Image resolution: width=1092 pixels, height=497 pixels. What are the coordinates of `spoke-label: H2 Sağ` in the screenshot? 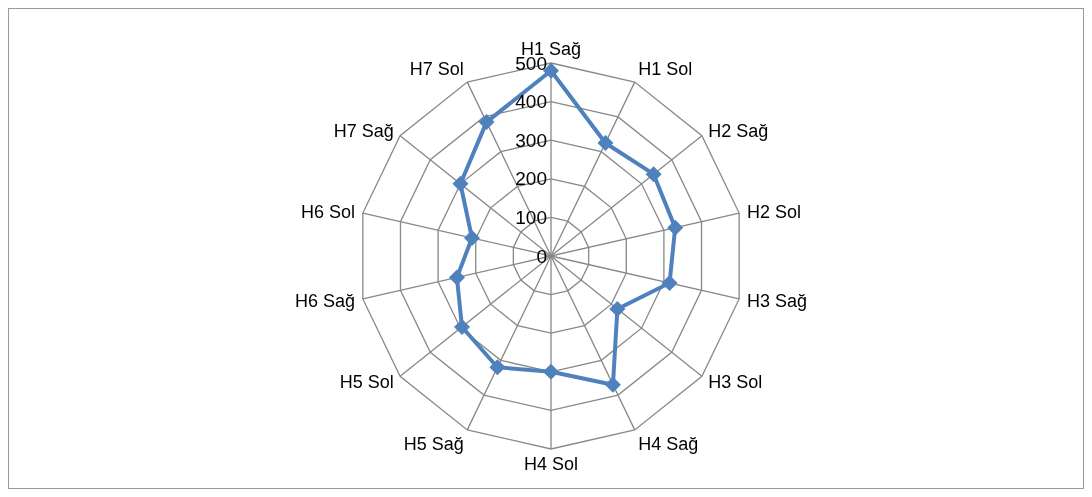 It's located at (738, 131).